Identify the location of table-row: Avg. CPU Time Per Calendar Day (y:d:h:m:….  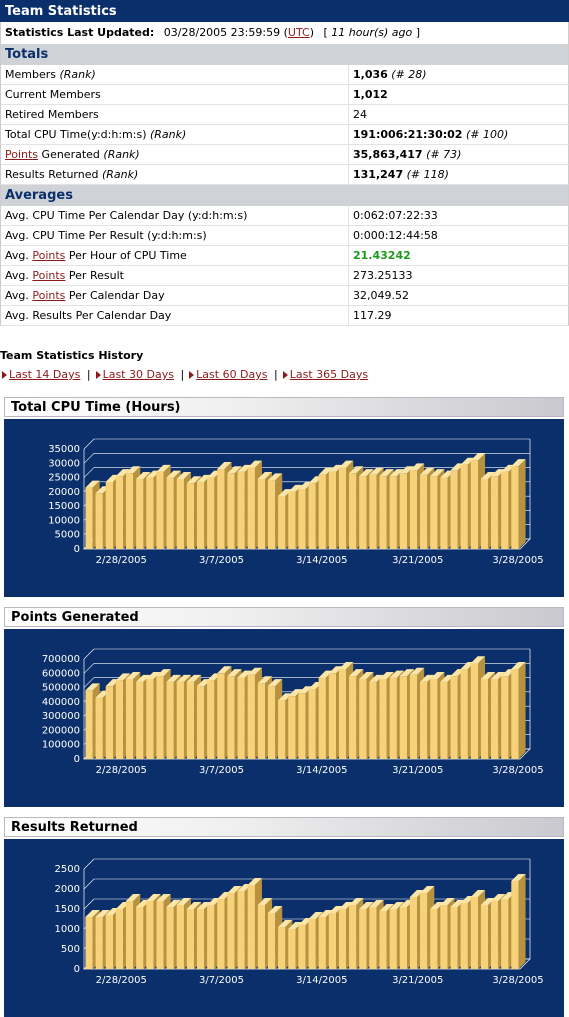
(284, 216).